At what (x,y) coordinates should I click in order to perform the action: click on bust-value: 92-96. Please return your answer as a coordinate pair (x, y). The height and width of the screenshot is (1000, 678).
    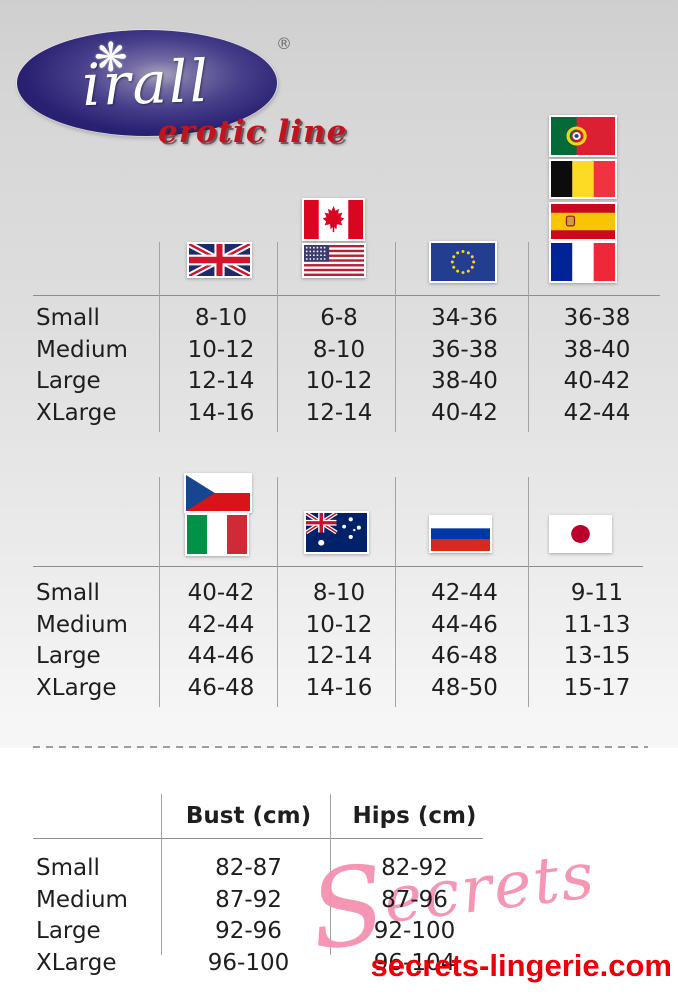
    Looking at the image, I should click on (248, 931).